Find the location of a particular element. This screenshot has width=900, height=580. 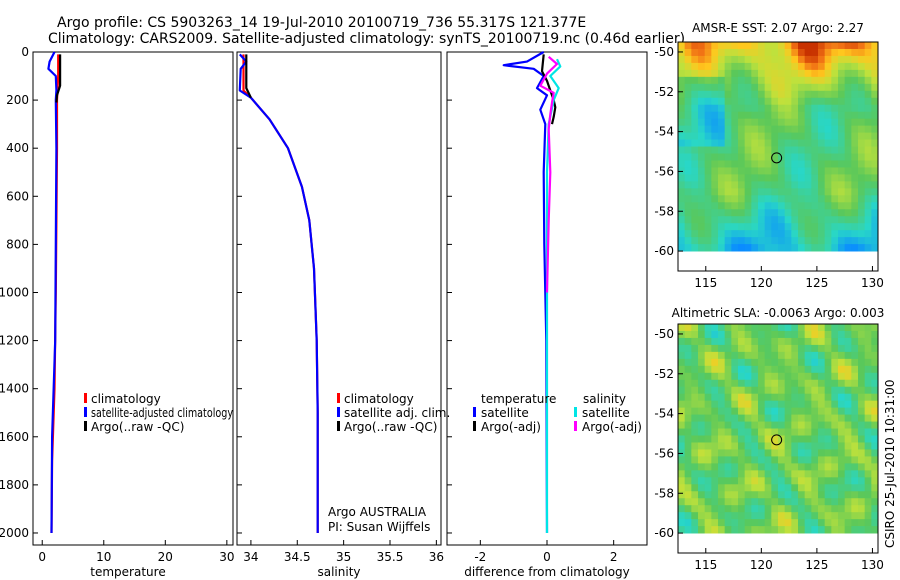

sla-map-xtick-label: 125 is located at coordinates (816, 565).